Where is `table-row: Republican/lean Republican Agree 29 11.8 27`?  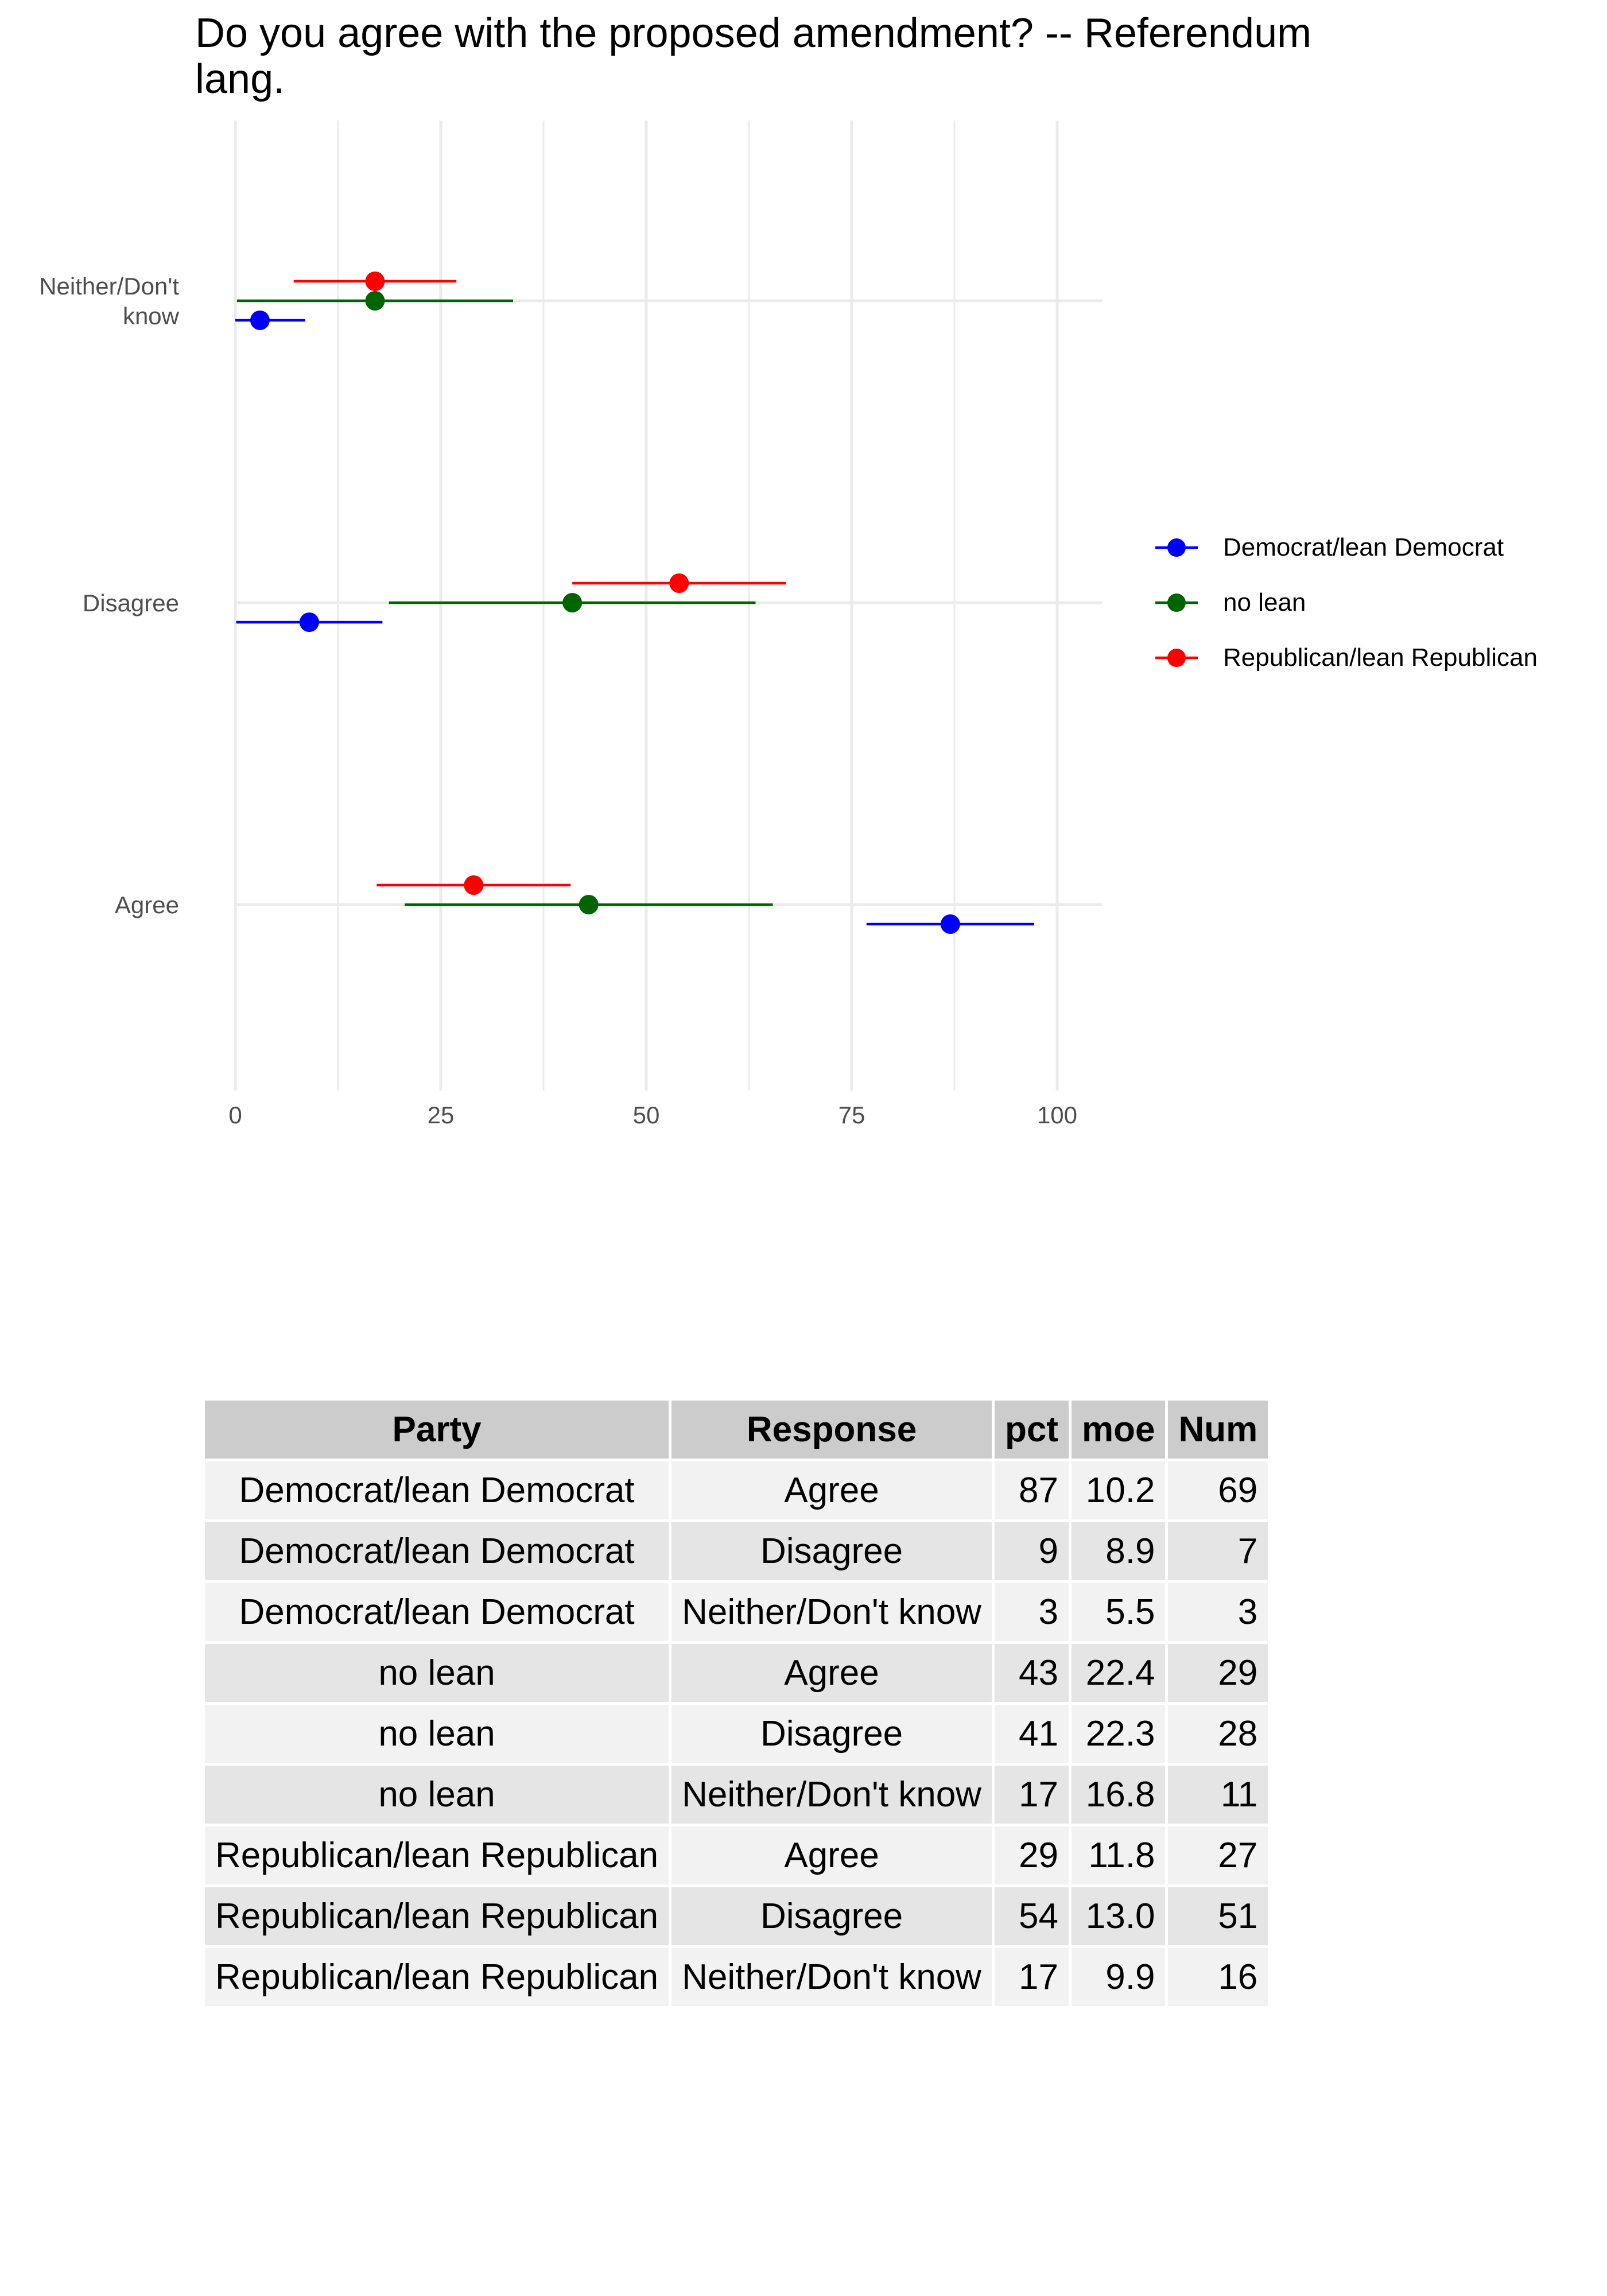
table-row: Republican/lean Republican Agree 29 11.8 27 is located at coordinates (736, 1855).